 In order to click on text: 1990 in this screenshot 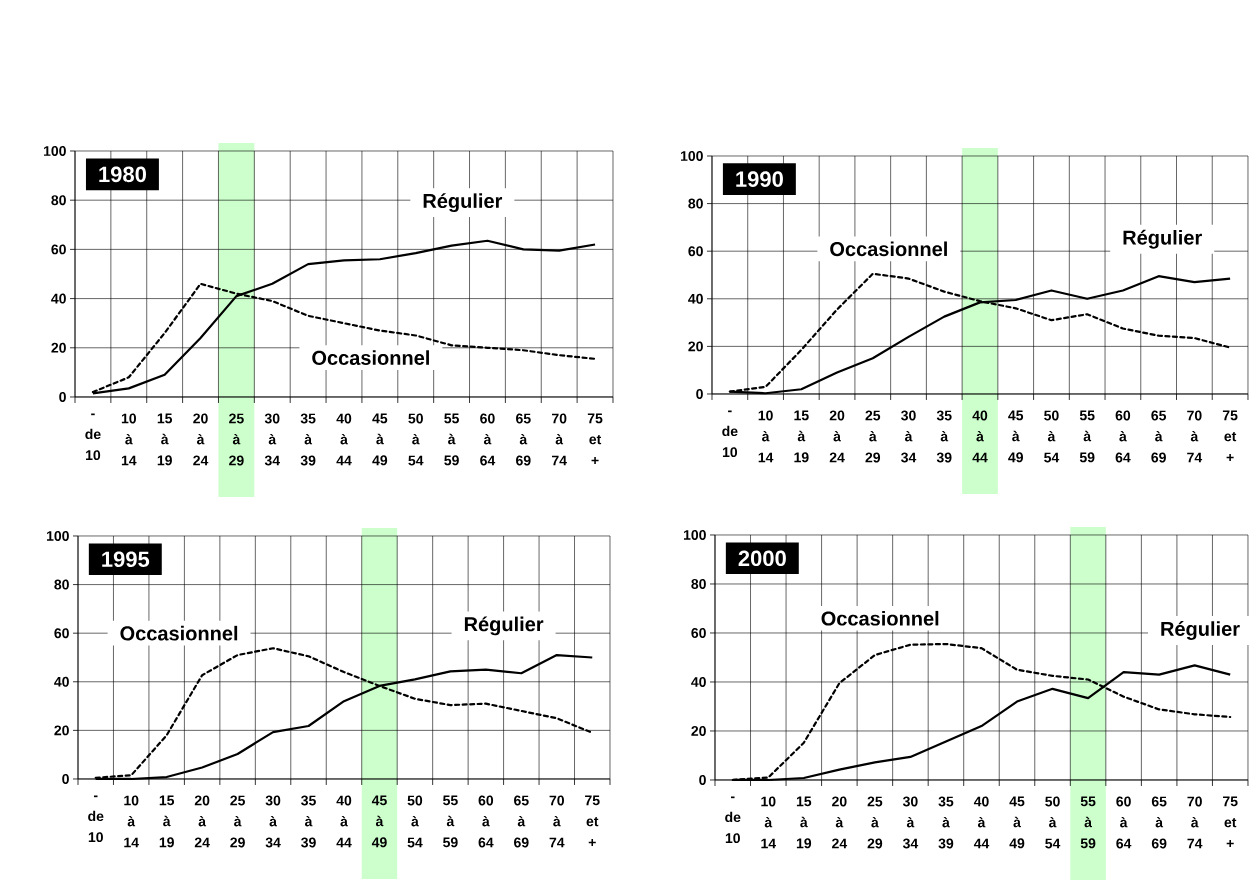, I will do `click(759, 179)`.